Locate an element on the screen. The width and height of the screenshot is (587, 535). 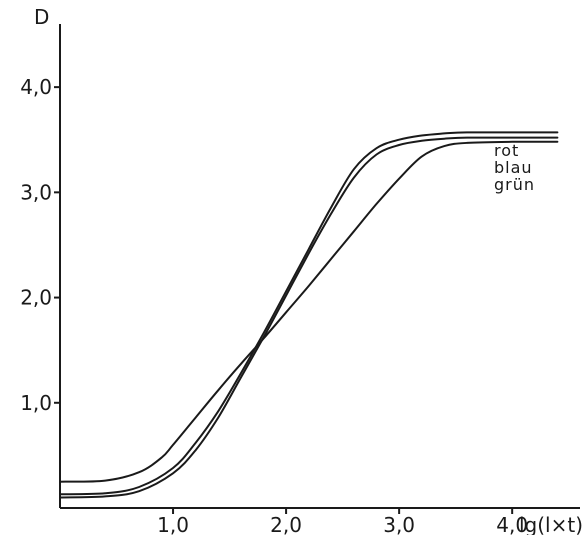
x-axis-label: lg(l×t) is located at coordinates (551, 524).